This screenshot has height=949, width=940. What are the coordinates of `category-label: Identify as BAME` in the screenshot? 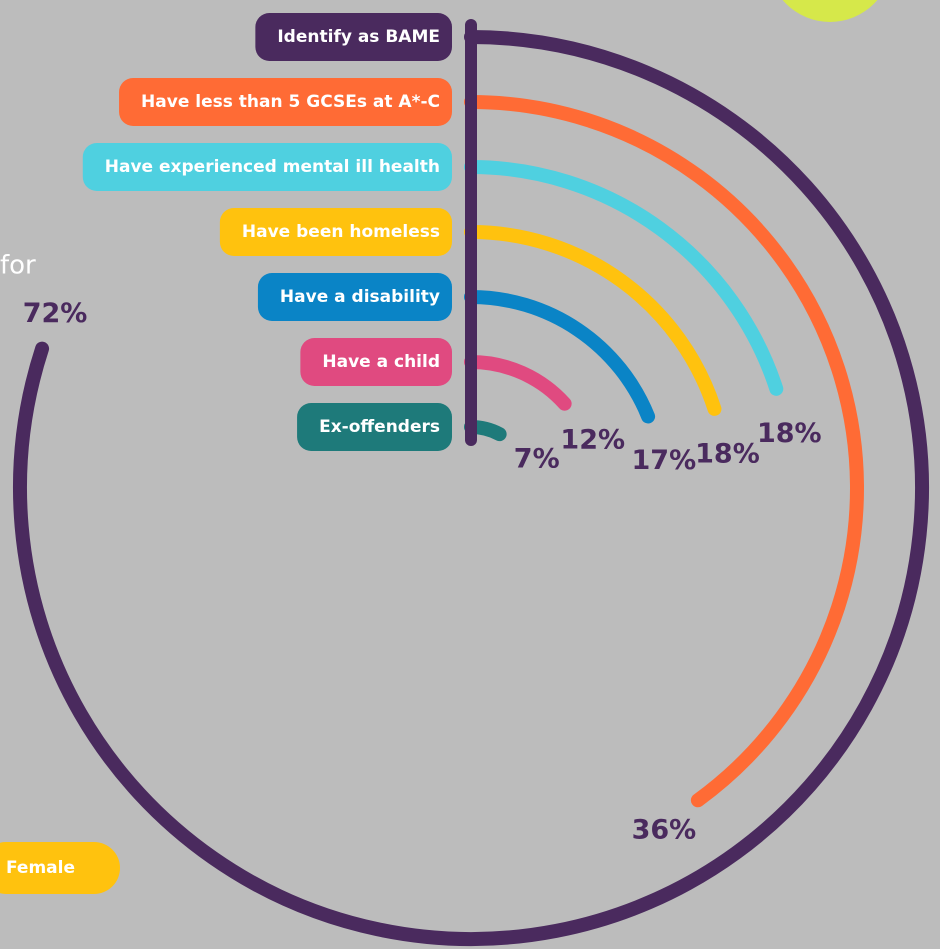 It's located at (358, 37).